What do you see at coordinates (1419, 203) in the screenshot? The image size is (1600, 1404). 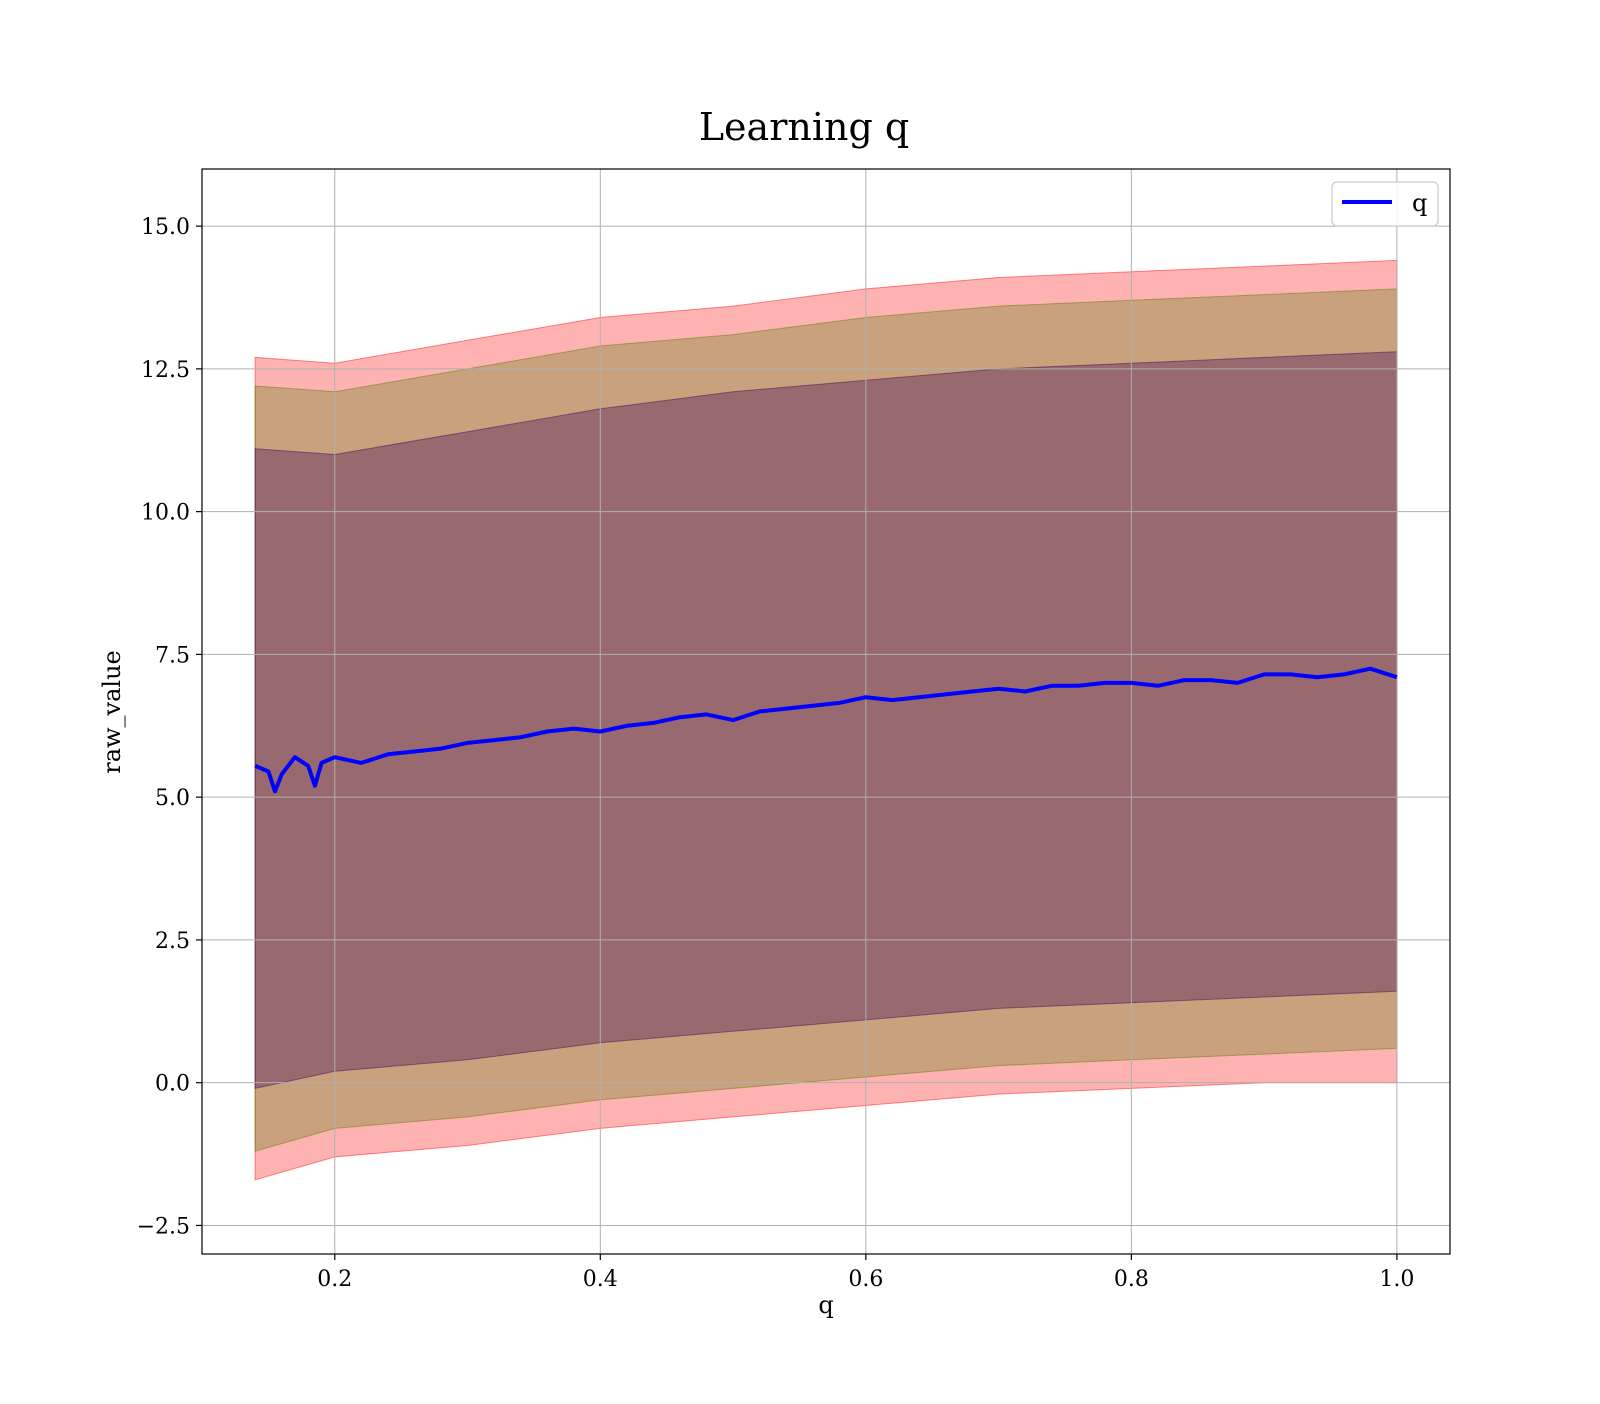 I see `legend-label-q: q` at bounding box center [1419, 203].